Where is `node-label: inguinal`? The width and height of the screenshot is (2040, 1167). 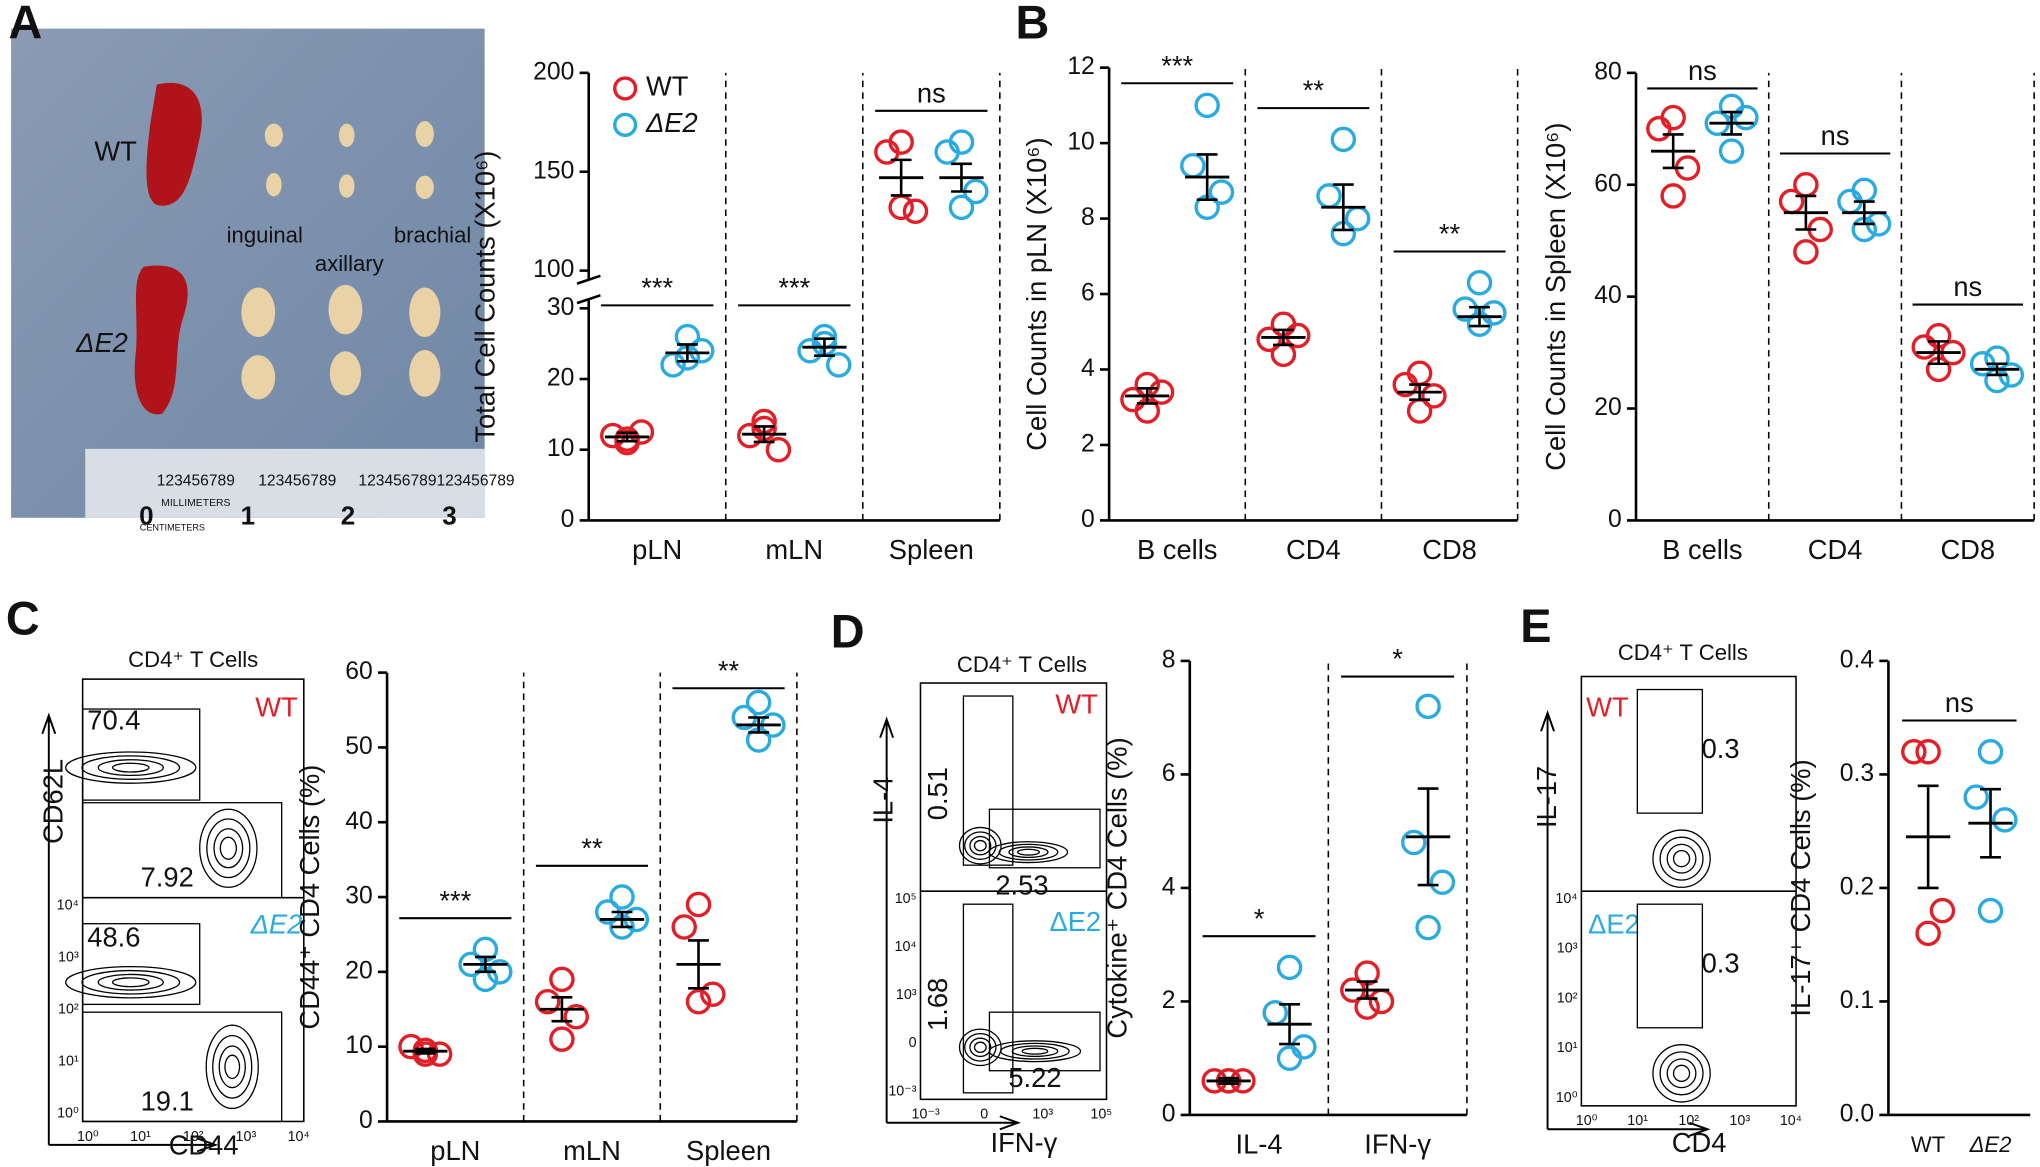
node-label: inguinal is located at coordinates (265, 235).